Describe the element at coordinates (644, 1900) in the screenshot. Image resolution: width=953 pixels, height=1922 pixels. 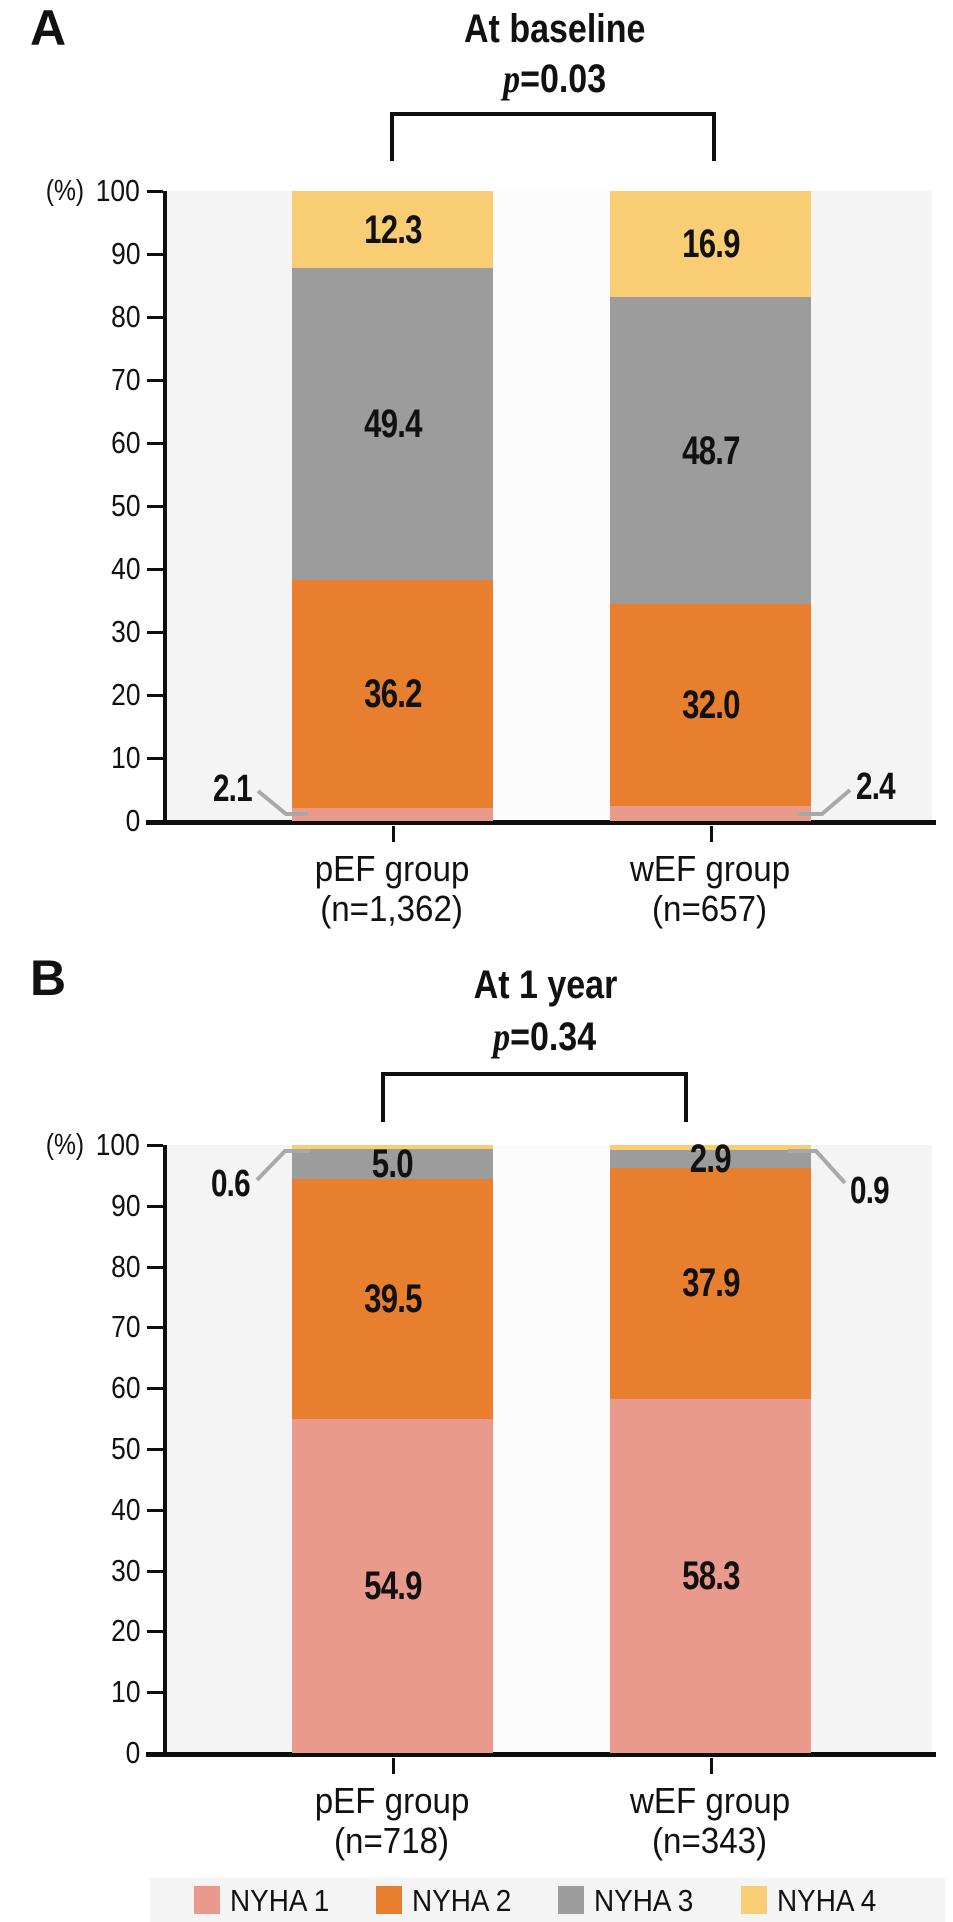
I see `legend-label-text: NYHA 3` at that location.